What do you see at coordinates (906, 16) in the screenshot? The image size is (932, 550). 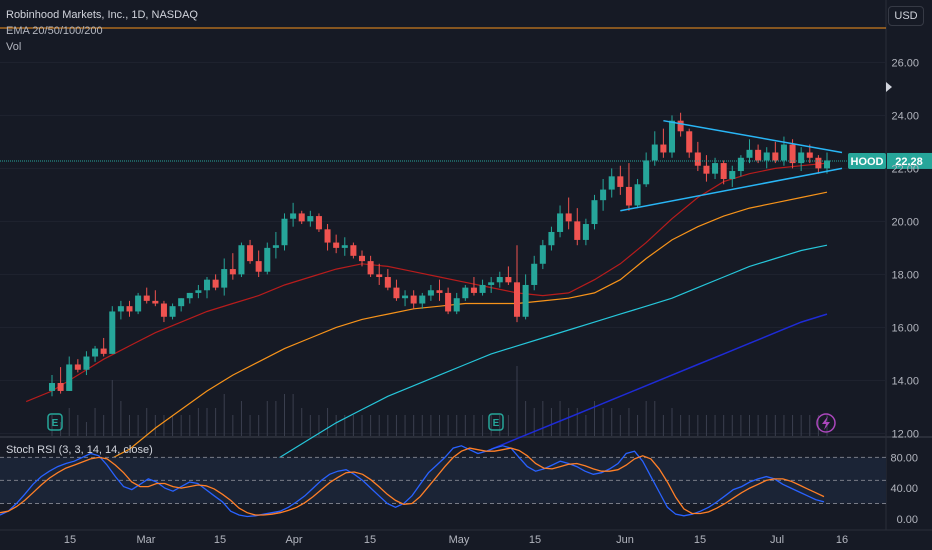 I see `currency-button: USD` at bounding box center [906, 16].